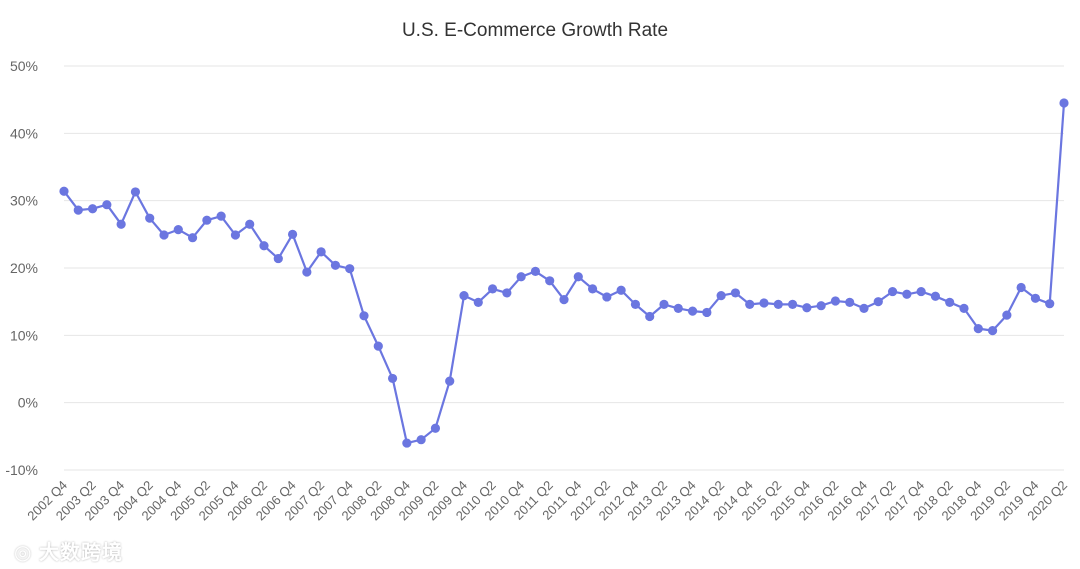  Describe the element at coordinates (24, 66) in the screenshot. I see `y-tick-label: 50%` at that location.